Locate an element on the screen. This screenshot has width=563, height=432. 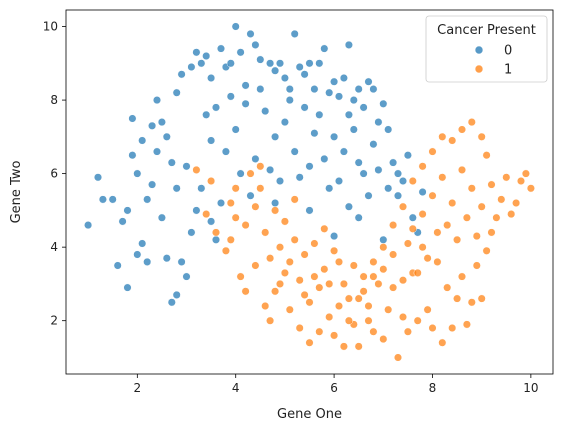
legend-title: Cancer Present is located at coordinates (486, 30).